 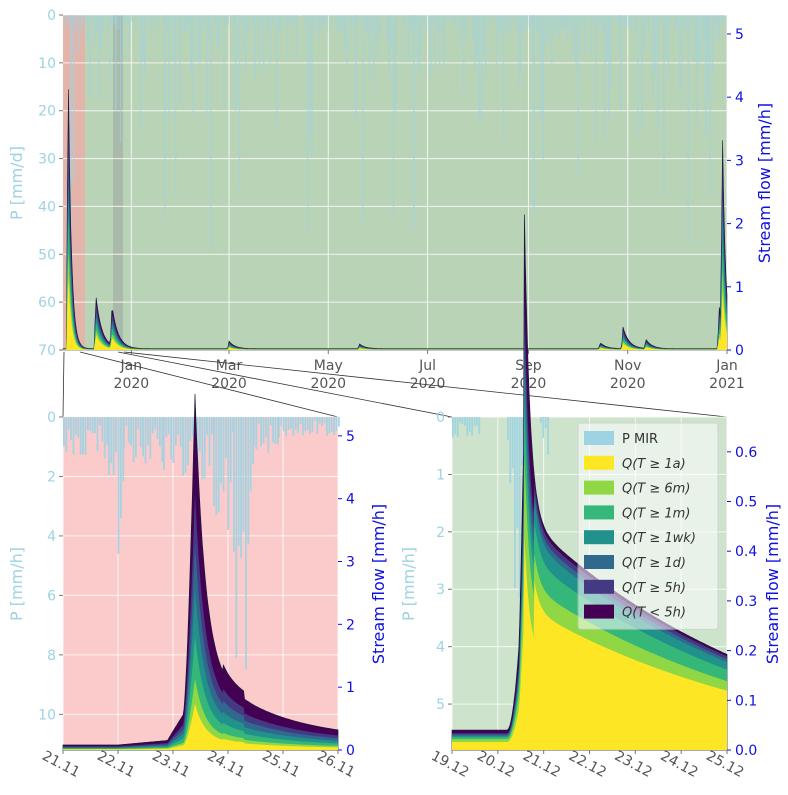 I want to click on x-tick-label: Nov, so click(x=627, y=366).